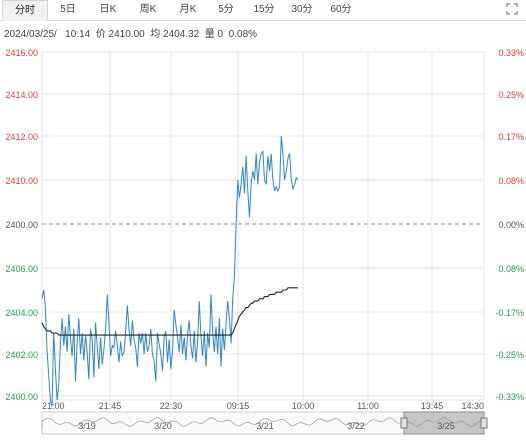  I want to click on tab-daily-k: 日K, so click(108, 9).